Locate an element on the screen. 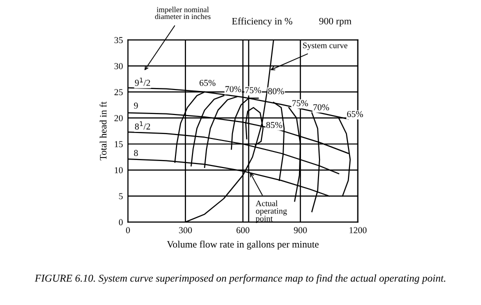 This screenshot has height=305, width=481. text: 900 rpm is located at coordinates (335, 22).